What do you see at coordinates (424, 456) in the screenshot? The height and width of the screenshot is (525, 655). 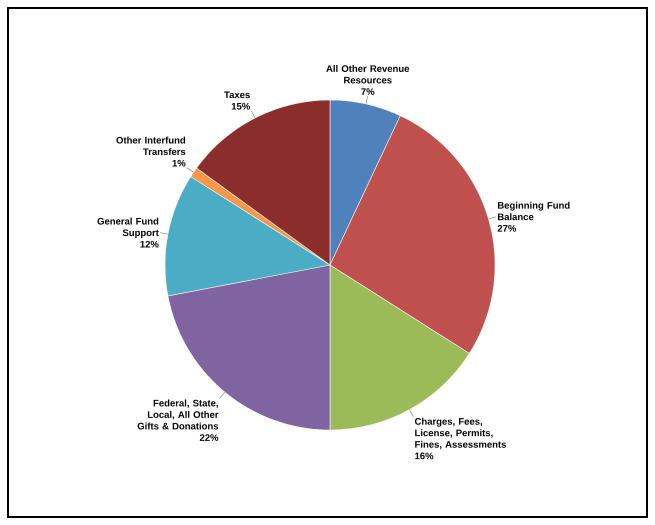 I see `data-label: 16%` at bounding box center [424, 456].